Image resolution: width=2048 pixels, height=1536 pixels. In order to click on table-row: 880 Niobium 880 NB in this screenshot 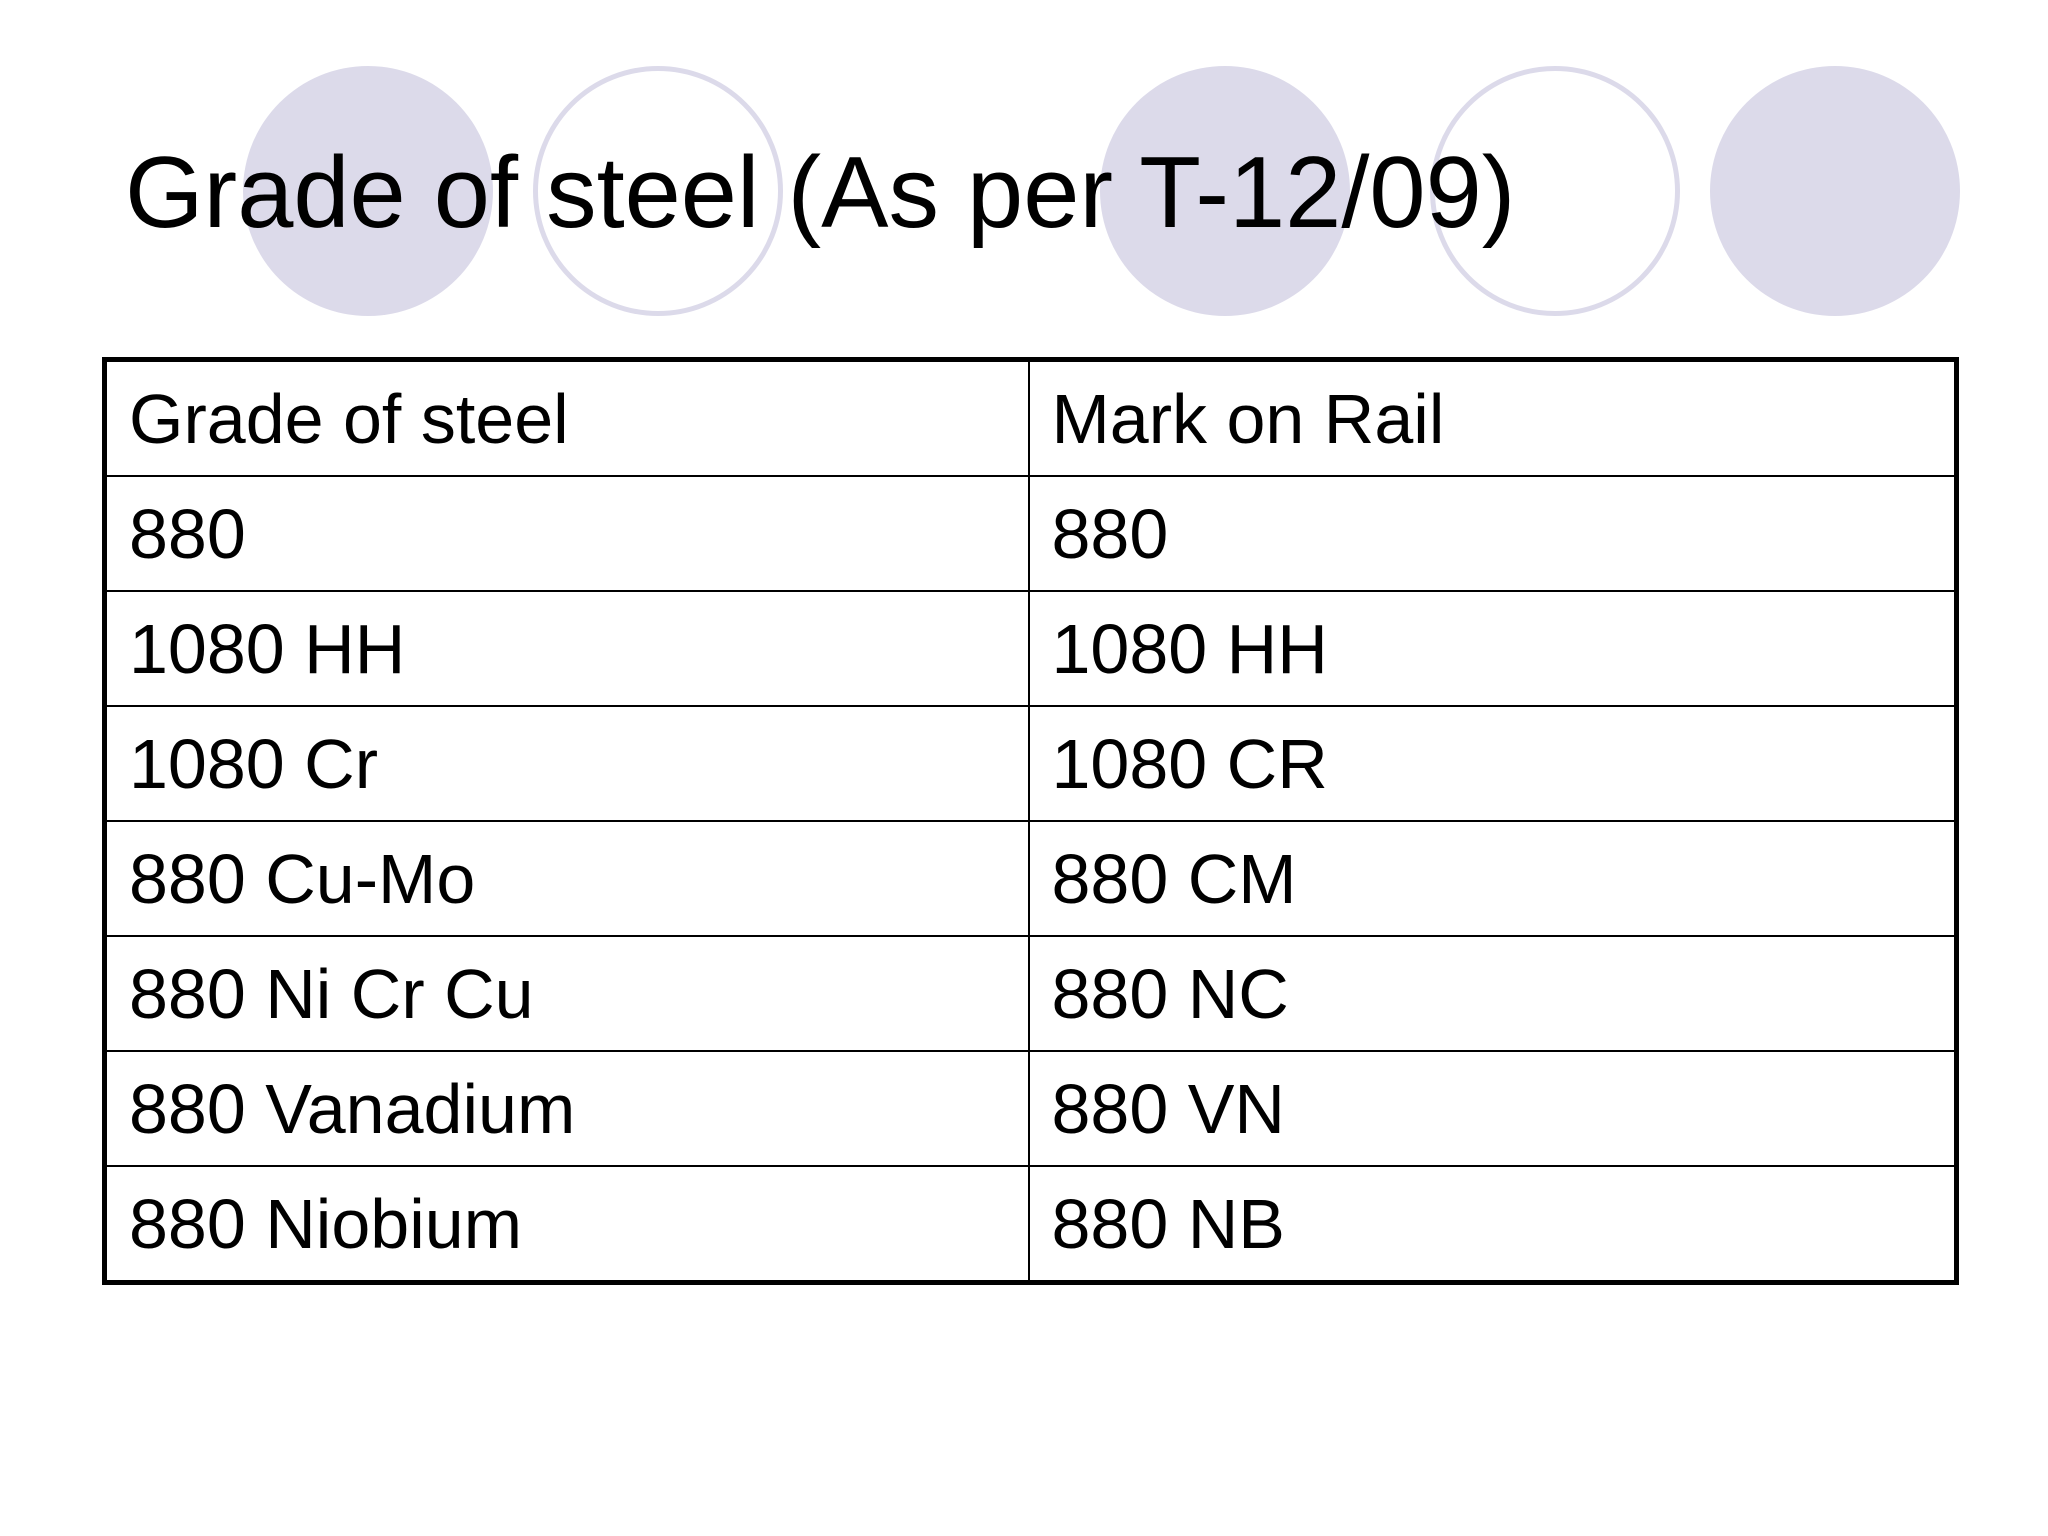, I will do `click(1030, 1224)`.